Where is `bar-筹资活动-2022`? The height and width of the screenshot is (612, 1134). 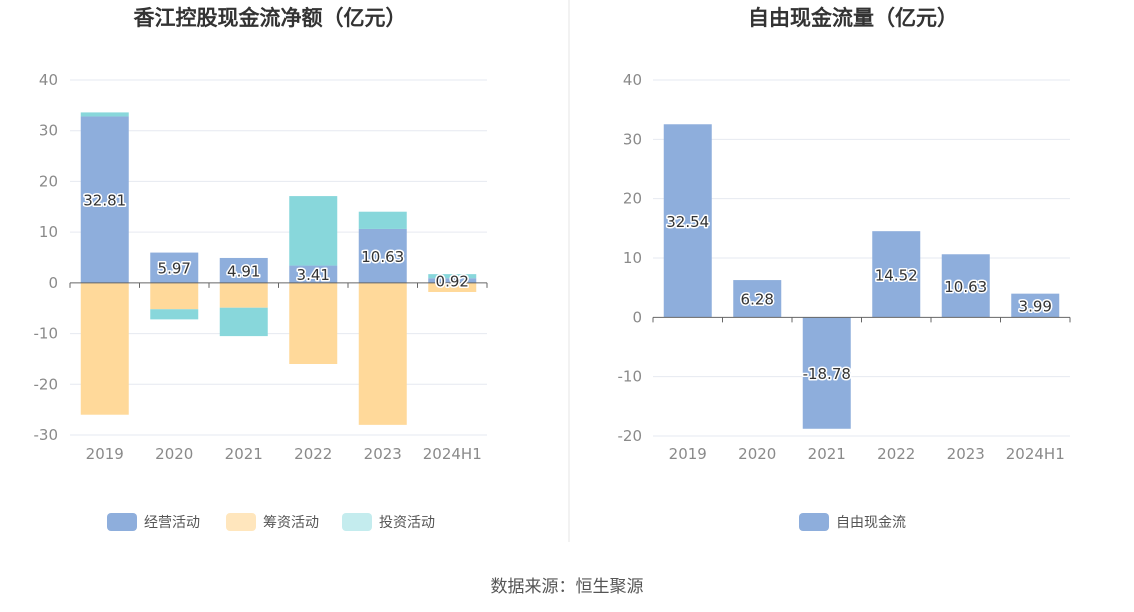 bar-筹资活动-2022 is located at coordinates (313, 323).